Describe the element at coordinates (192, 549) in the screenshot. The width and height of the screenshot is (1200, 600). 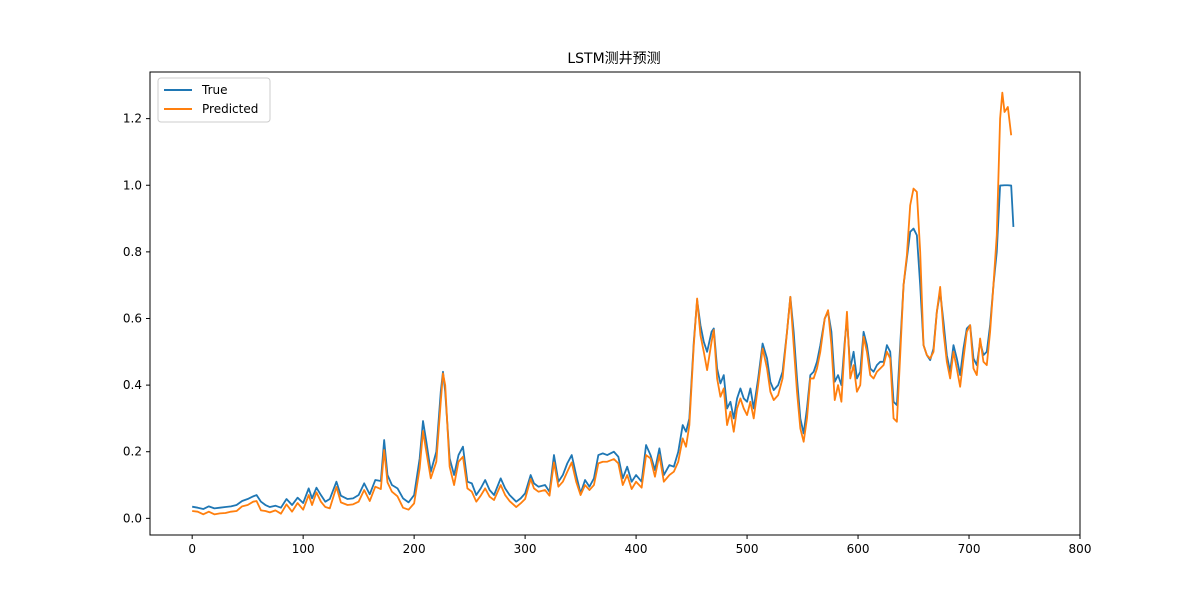
I see `x-tick-label: 0` at that location.